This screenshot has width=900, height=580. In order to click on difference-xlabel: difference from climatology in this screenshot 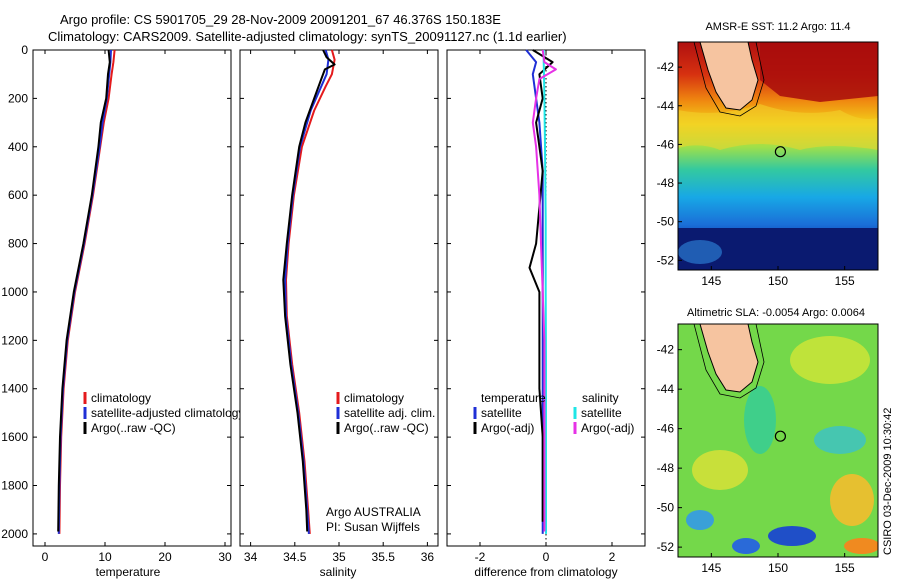, I will do `click(545, 572)`.